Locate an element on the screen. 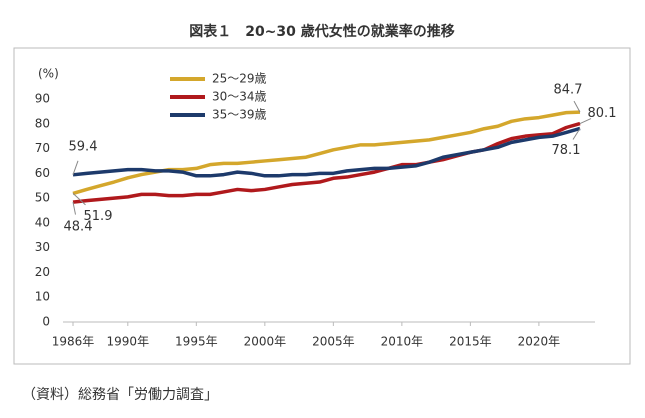  data-label: 84.7 is located at coordinates (568, 90).